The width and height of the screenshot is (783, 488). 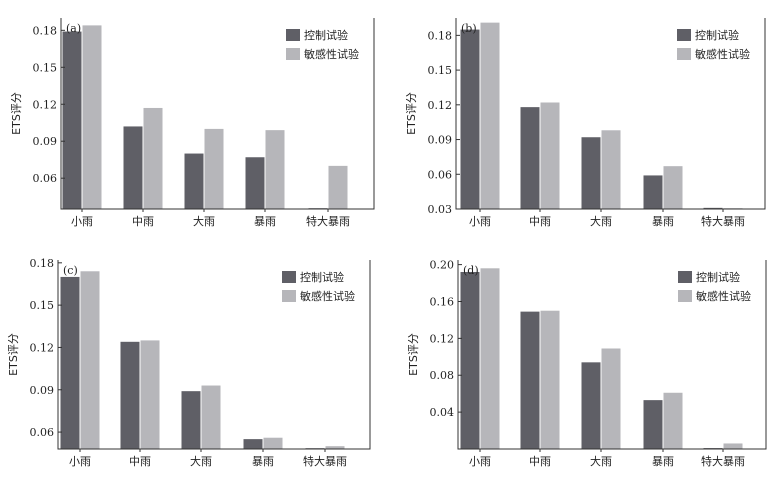 What do you see at coordinates (442, 412) in the screenshot?
I see `y-tick-label: 0.04` at bounding box center [442, 412].